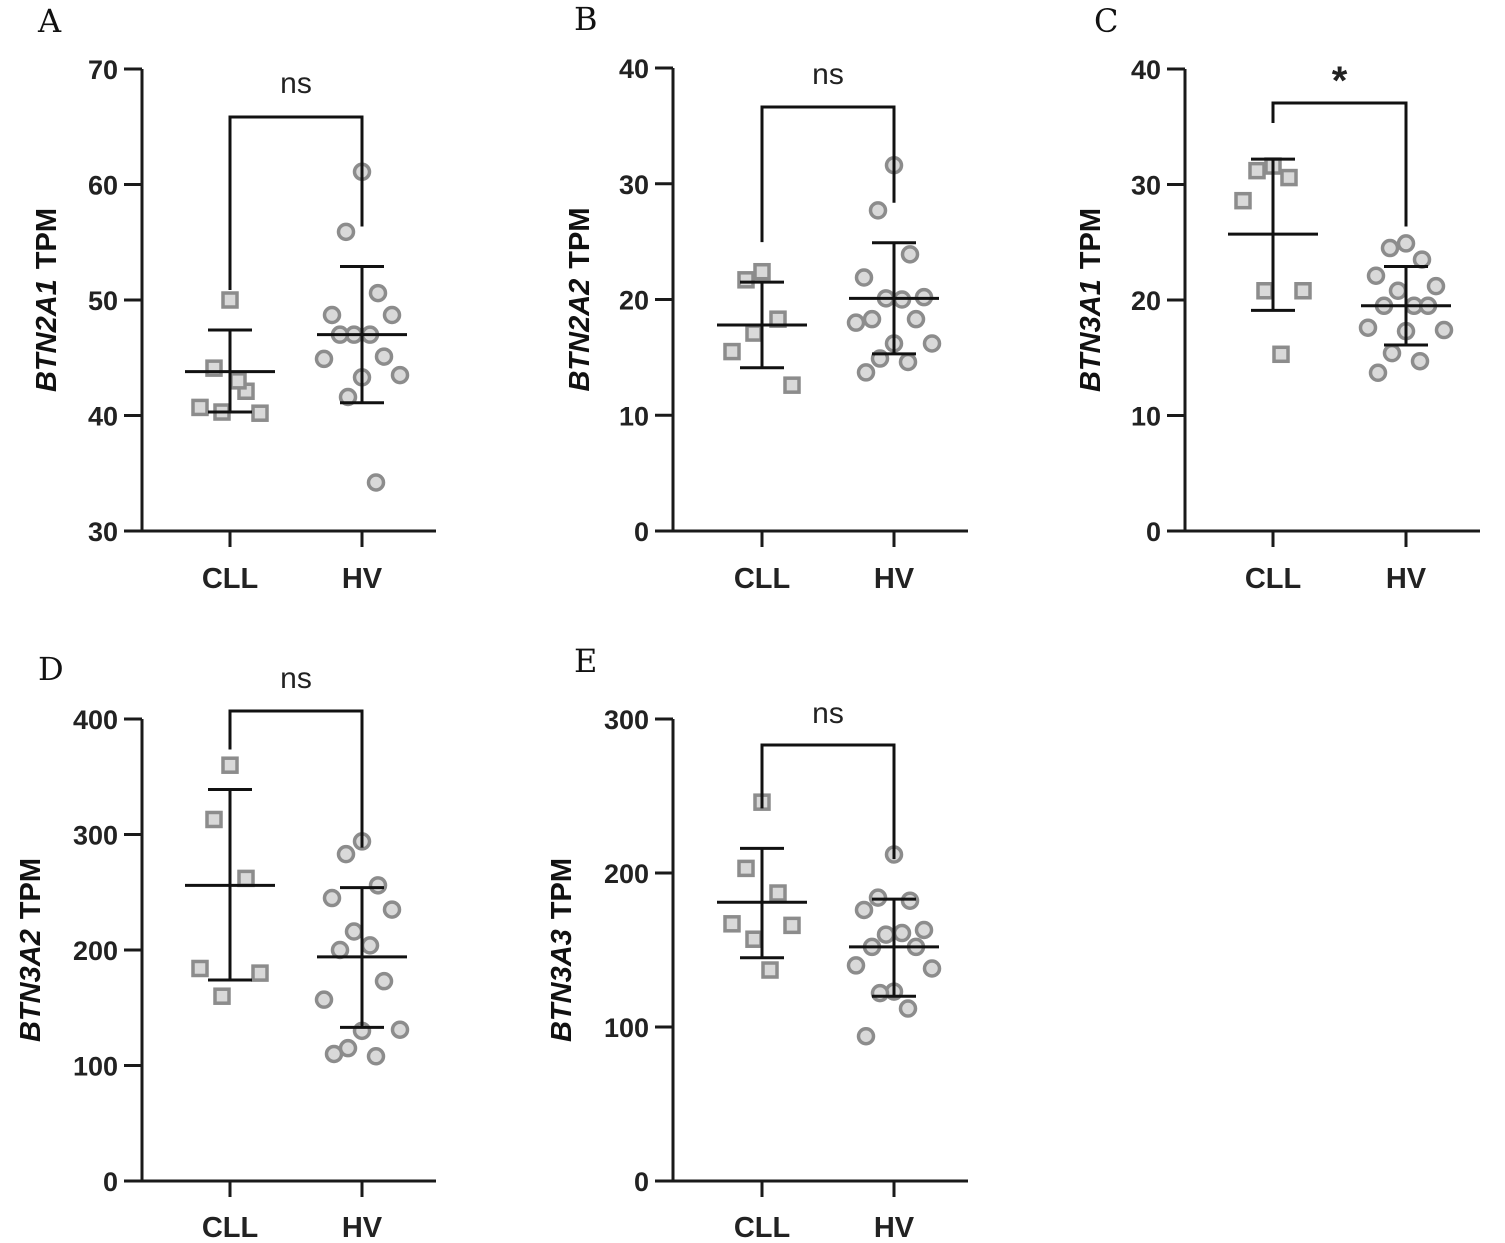  I want to click on panel-c: C 0 10 20 30 40 CLL HV BTN3A1 TPM *, so click(1277, 298).